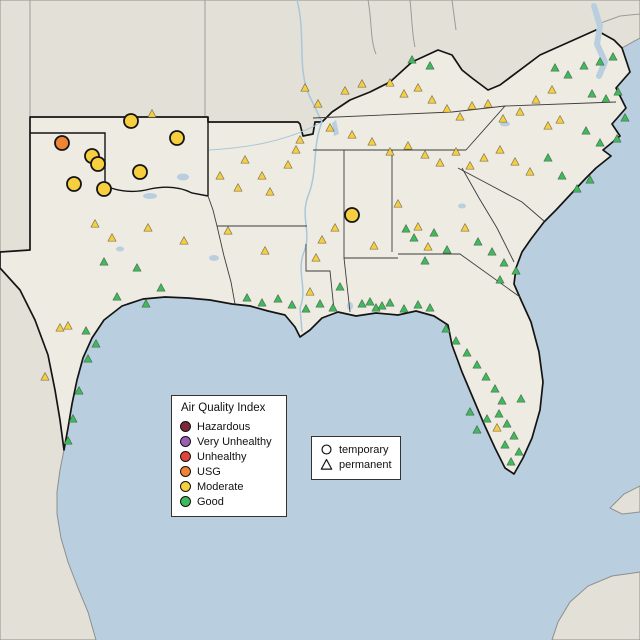 The width and height of the screenshot is (640, 640). Describe the element at coordinates (326, 464) in the screenshot. I see `triangle-symbol-icon` at that location.